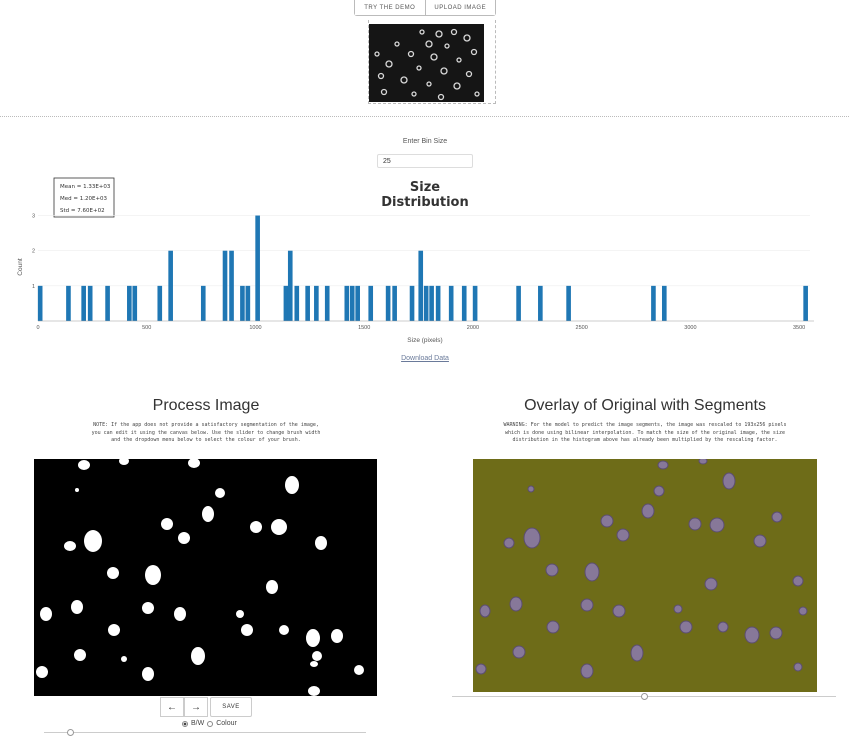  What do you see at coordinates (582, 328) in the screenshot?
I see `x-tick-label: 2500` at bounding box center [582, 328].